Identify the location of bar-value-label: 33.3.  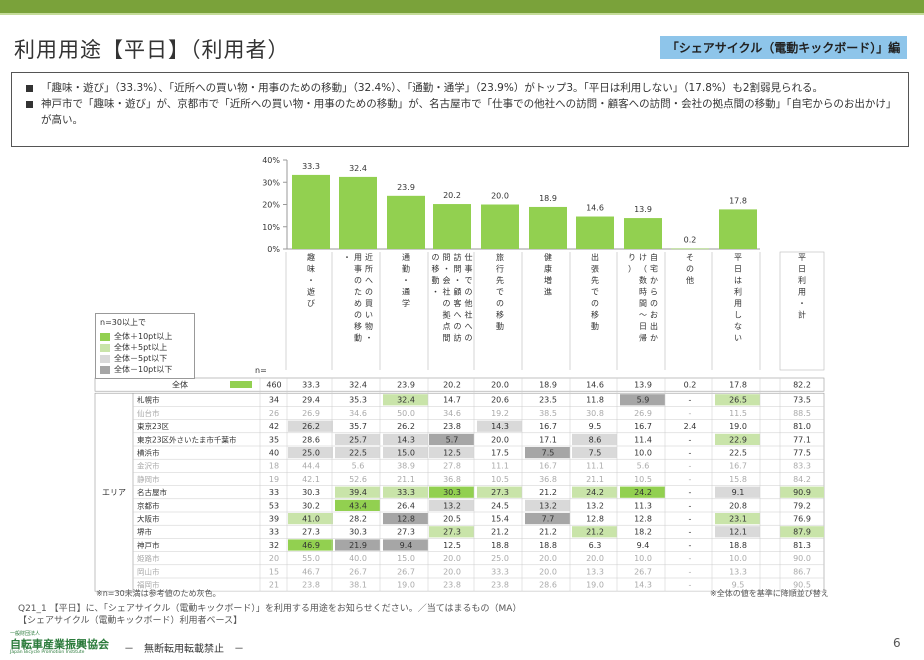
(311, 166).